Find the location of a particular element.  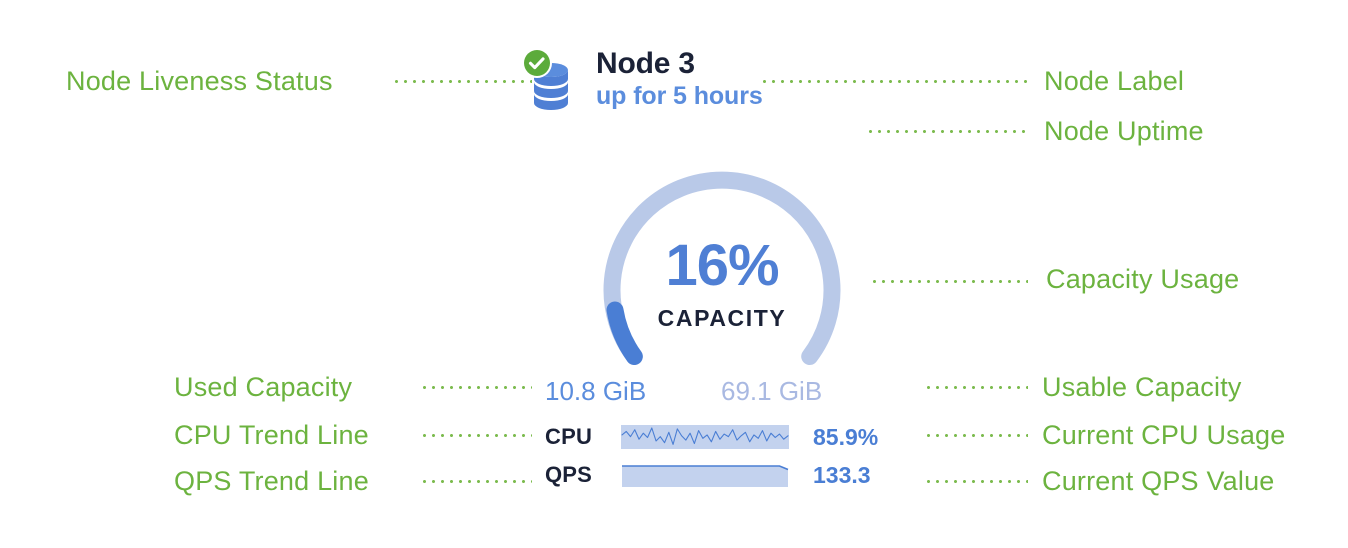

annotation-node-uptime: Node Uptime is located at coordinates (1124, 131).